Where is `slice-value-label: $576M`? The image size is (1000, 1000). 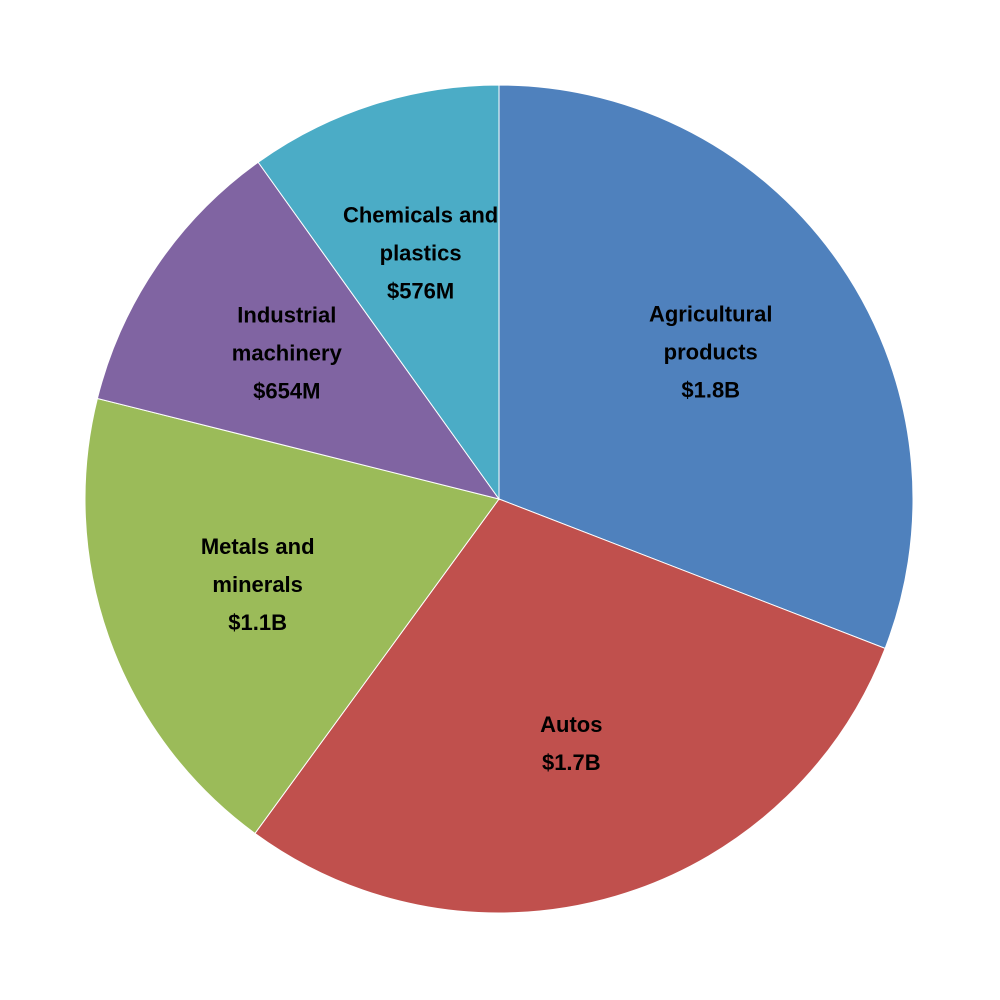
slice-value-label: $576M is located at coordinates (420, 290).